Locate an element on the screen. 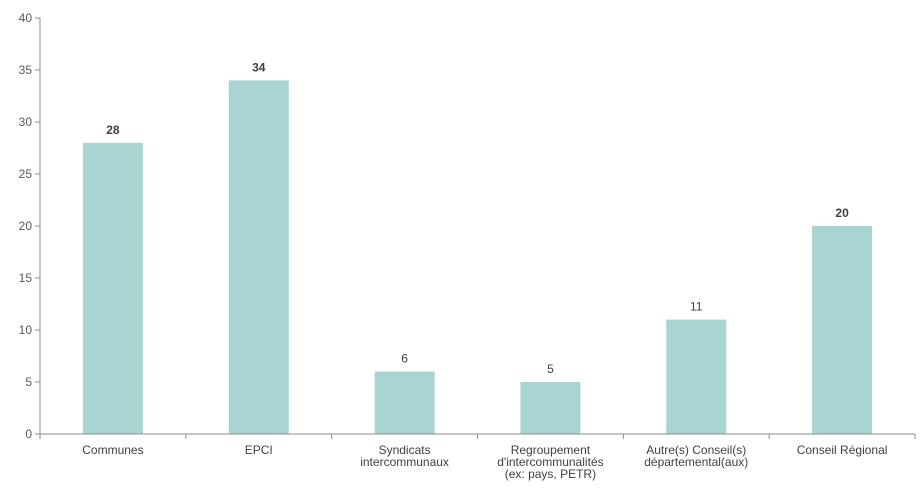 The image size is (923, 490). bar-value-label: 20 is located at coordinates (842, 213).